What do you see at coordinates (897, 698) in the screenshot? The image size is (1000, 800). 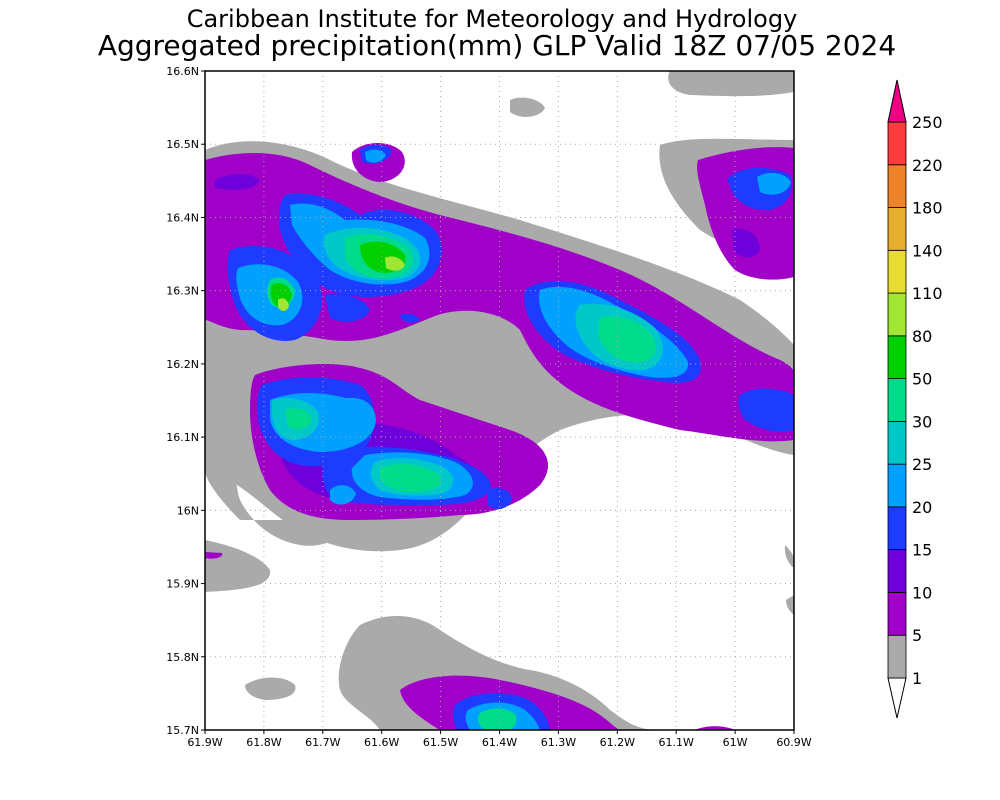 I see `colorbar-low-arrow` at bounding box center [897, 698].